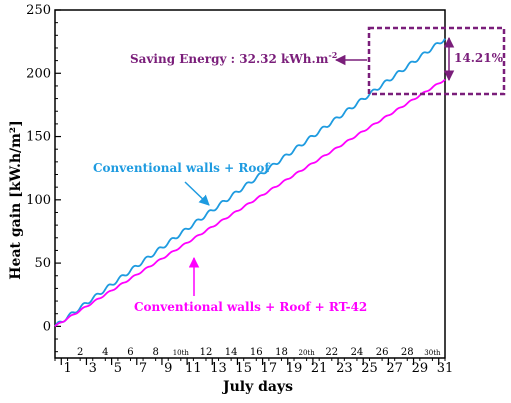  What do you see at coordinates (382, 352) in the screenshot?
I see `x-tick-label-top: 26` at bounding box center [382, 352].